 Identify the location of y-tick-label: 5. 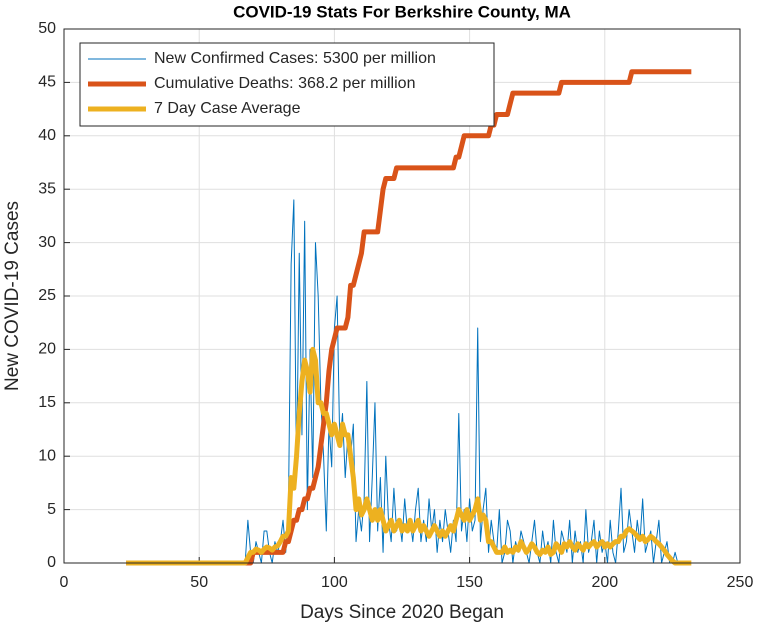
(51, 509).